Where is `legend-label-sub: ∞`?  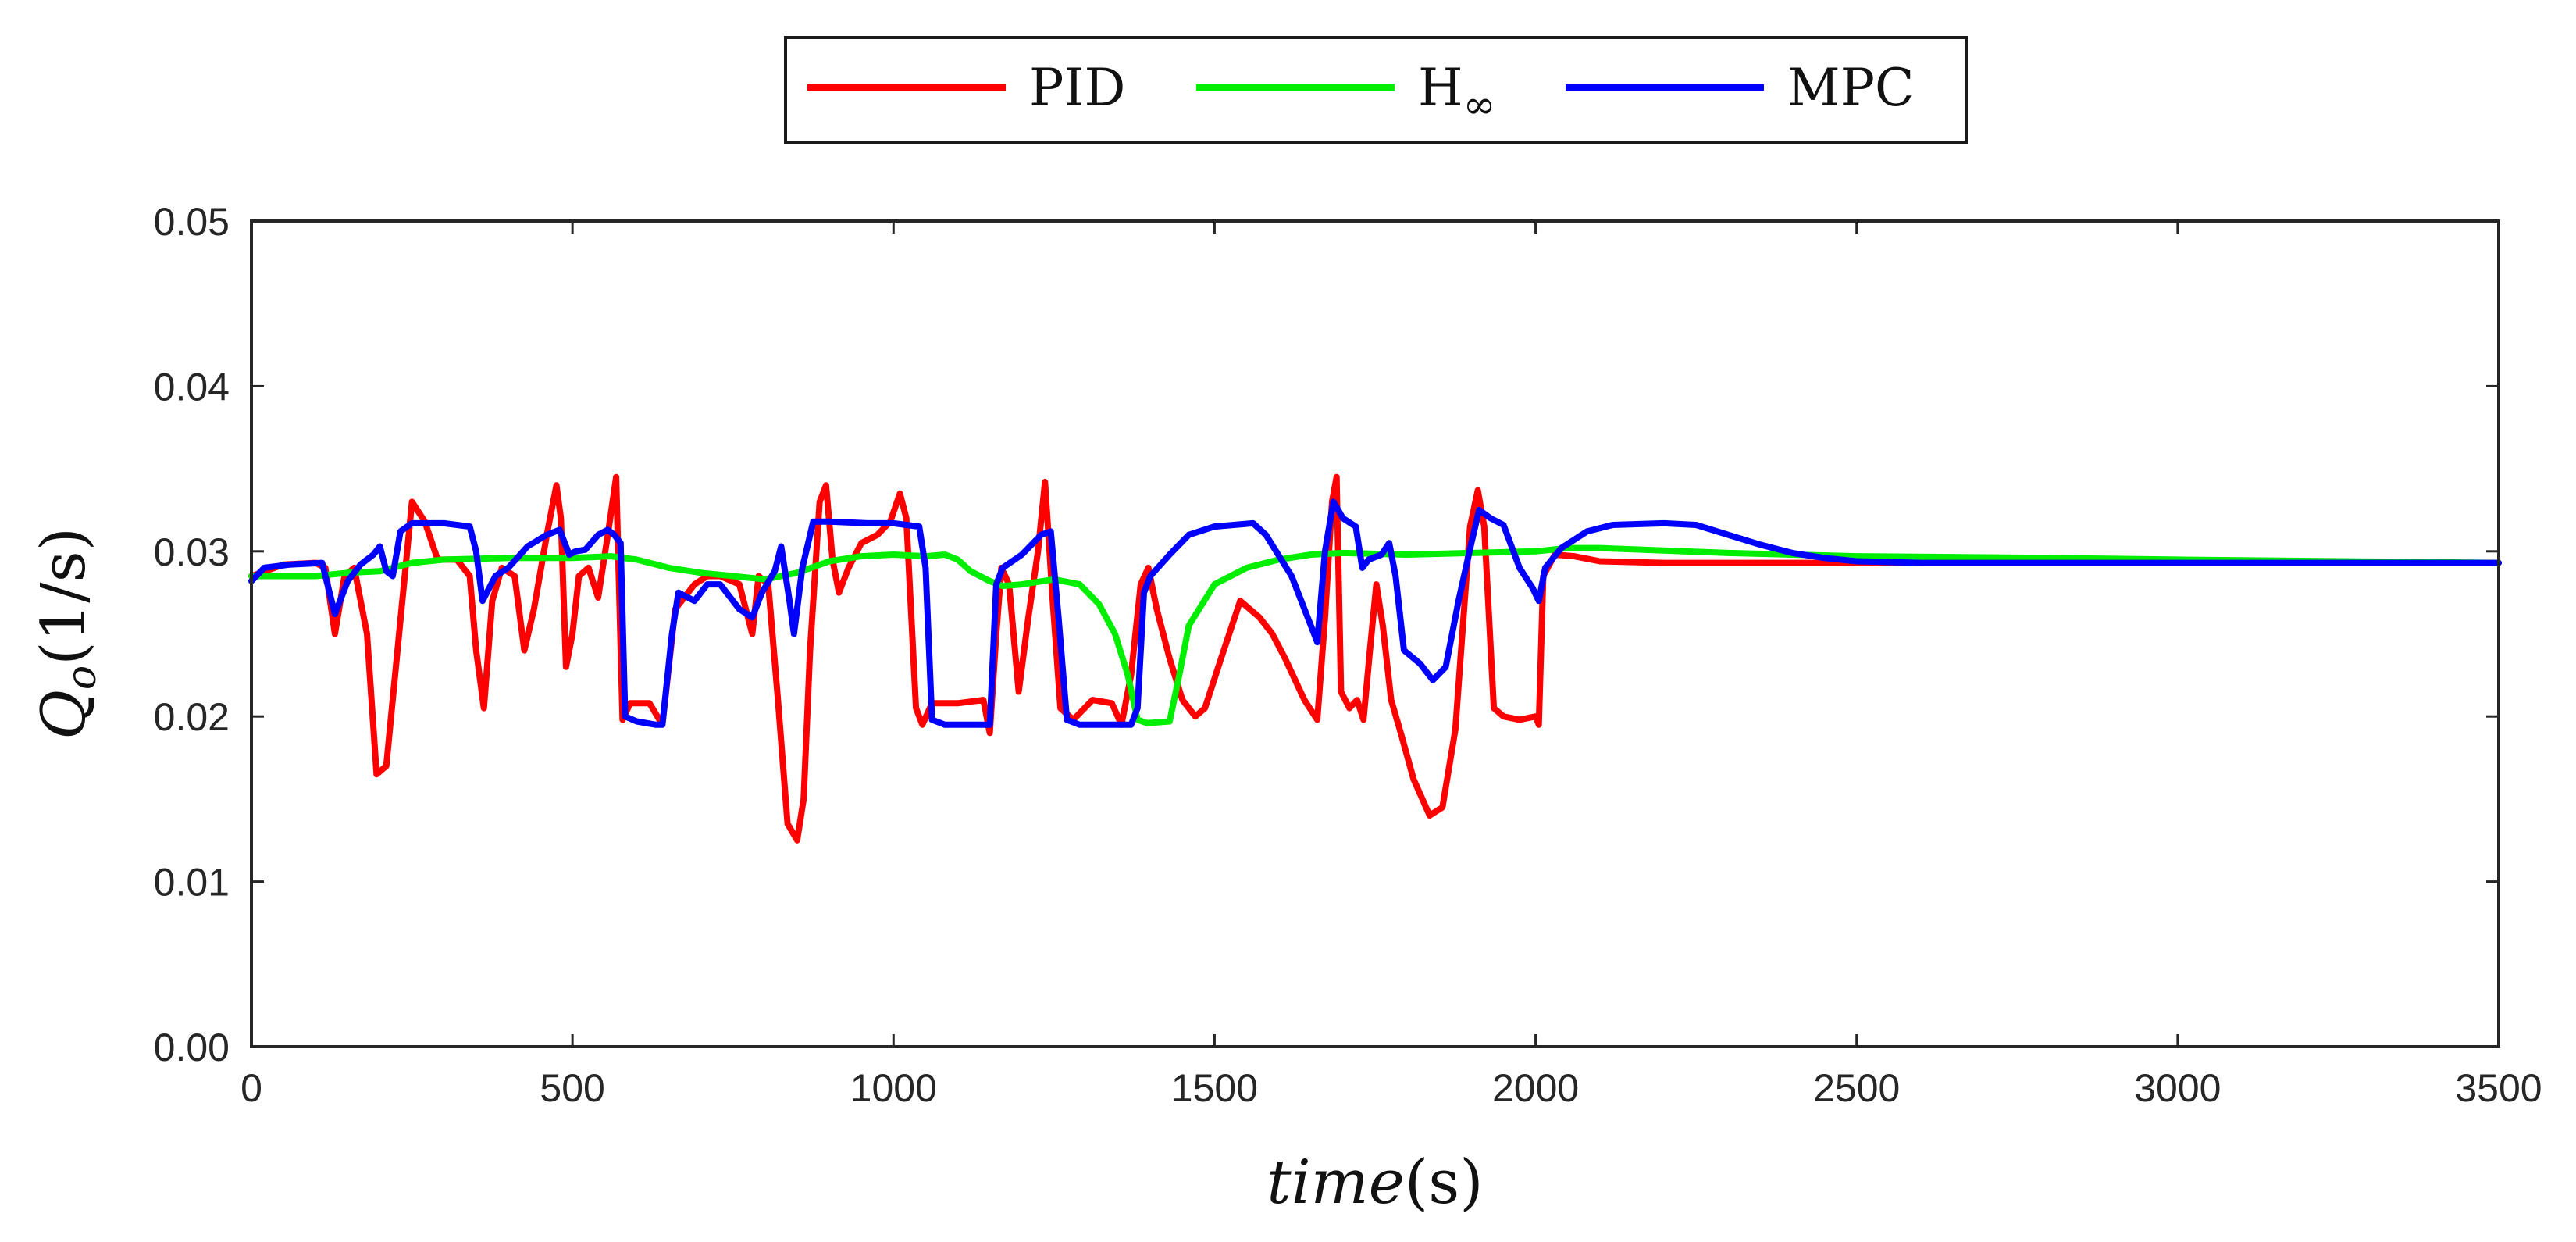 legend-label-sub: ∞ is located at coordinates (1479, 105).